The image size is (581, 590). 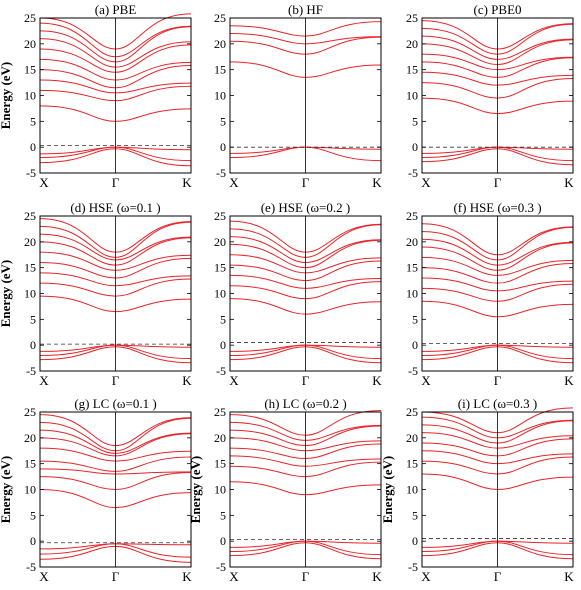 What do you see at coordinates (115, 403) in the screenshot?
I see `panel-title: (g) LC (ω=0.1 )` at bounding box center [115, 403].